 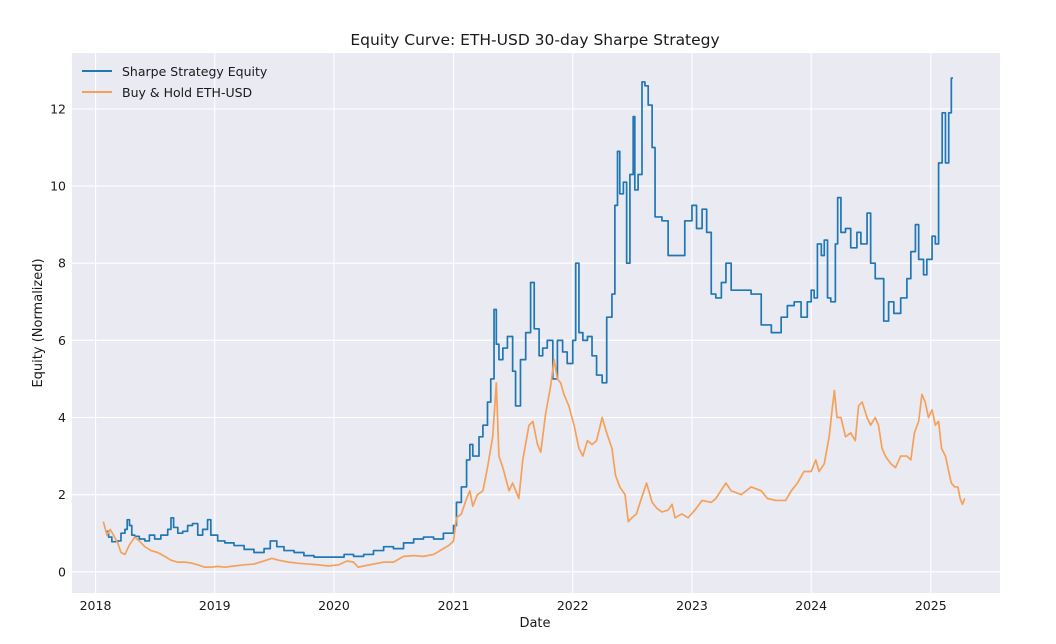 I want to click on x-axis-ticks: 2018 2019 2020 2021 2022 2023 2024 2025, so click(x=513, y=605).